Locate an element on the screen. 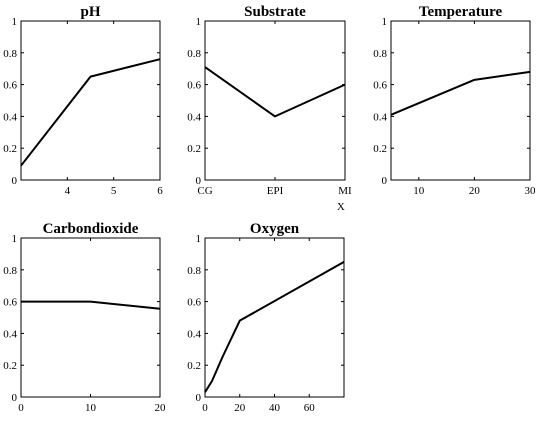 The width and height of the screenshot is (543, 423). subplot-4: Oxygen 0 0.2 0.4 0.6 0.8 1 0 20 40 60 is located at coordinates (266, 317).